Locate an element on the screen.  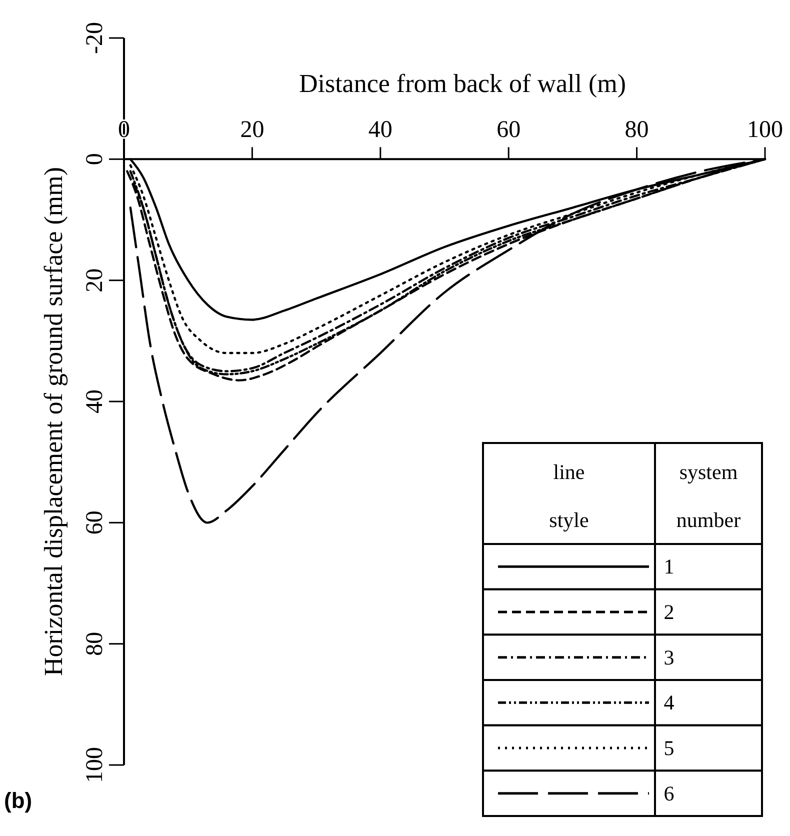
text: 6 is located at coordinates (669, 793).